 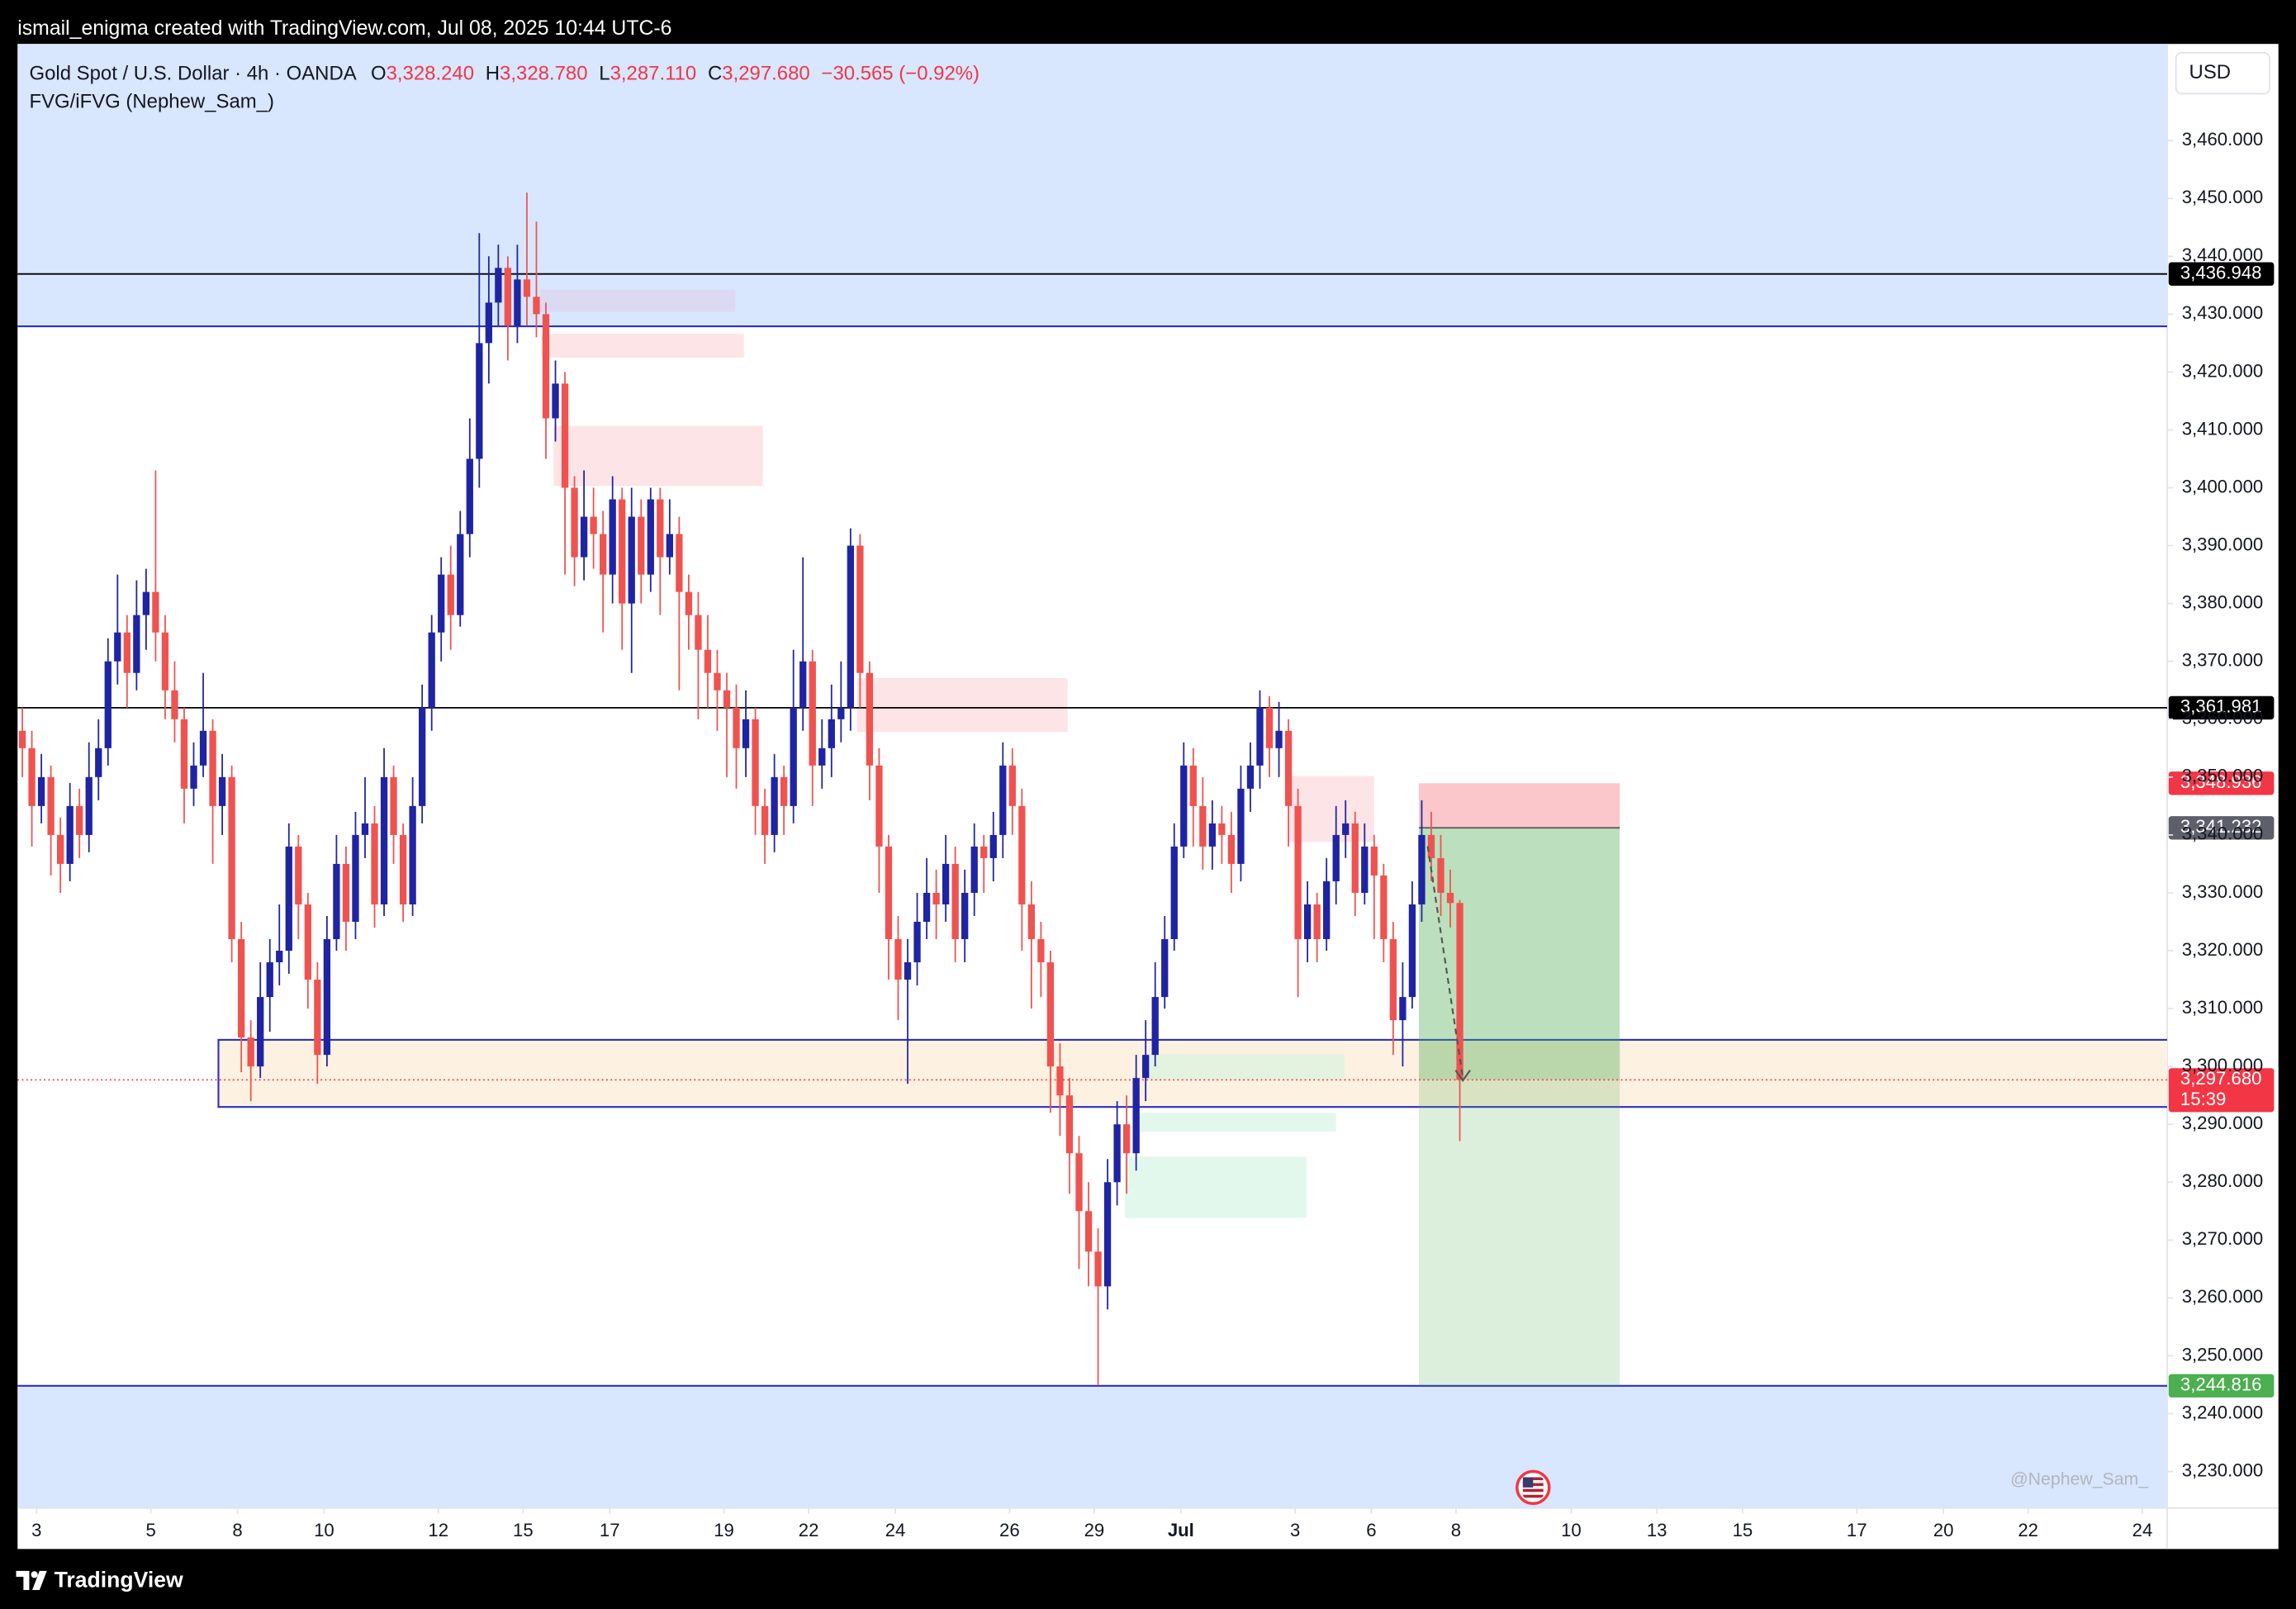 What do you see at coordinates (2221, 781) in the screenshot?
I see `price-label: 3,348.936` at bounding box center [2221, 781].